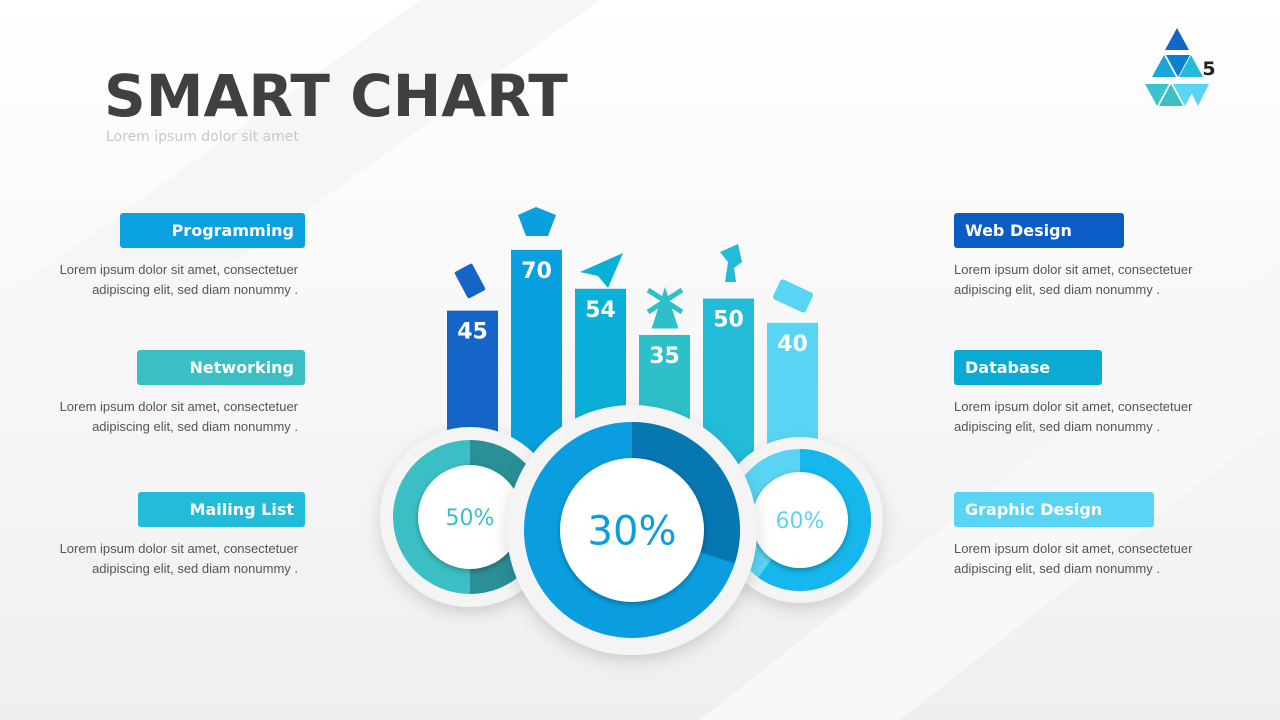 The image size is (1280, 720). I want to click on donut-label: 60%, so click(800, 521).